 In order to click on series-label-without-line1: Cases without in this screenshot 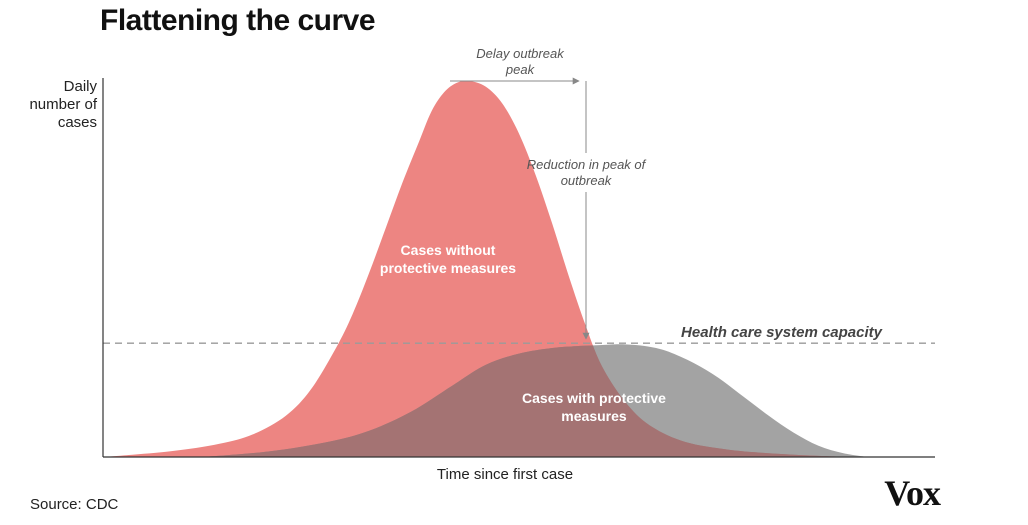, I will do `click(448, 250)`.